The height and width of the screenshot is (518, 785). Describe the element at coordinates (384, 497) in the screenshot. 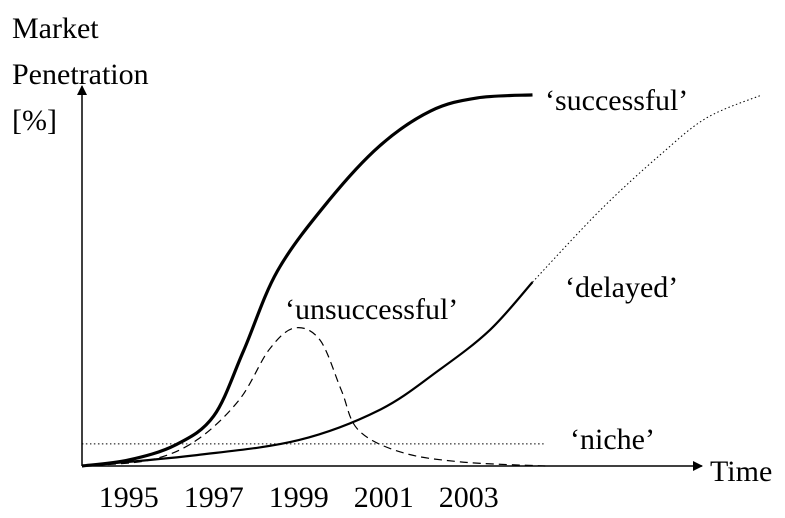

I see `x-tick-label: 2001` at that location.